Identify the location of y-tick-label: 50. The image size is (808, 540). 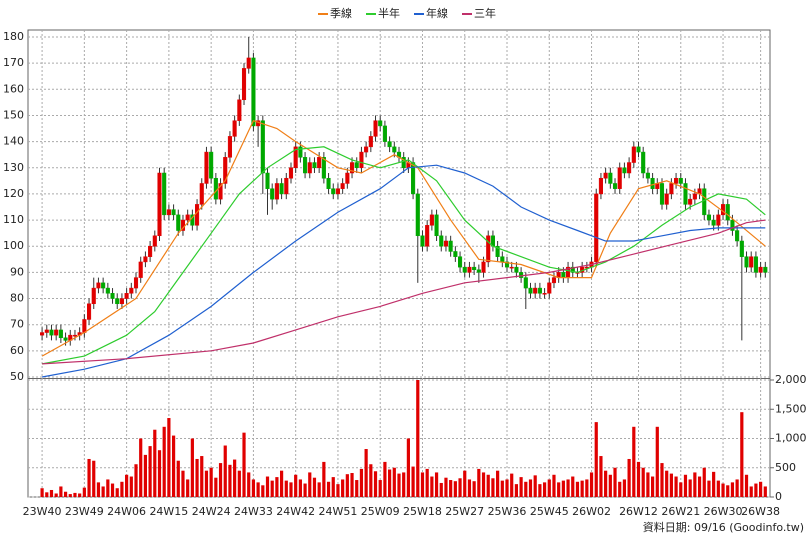
(17, 376).